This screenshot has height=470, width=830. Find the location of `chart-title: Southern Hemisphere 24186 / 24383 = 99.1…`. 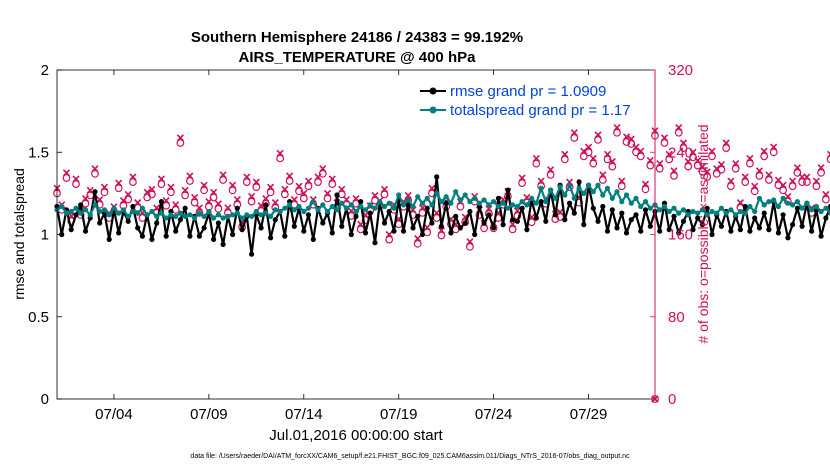

chart-title: Southern Hemisphere 24186 / 24383 = 99.1… is located at coordinates (357, 37).